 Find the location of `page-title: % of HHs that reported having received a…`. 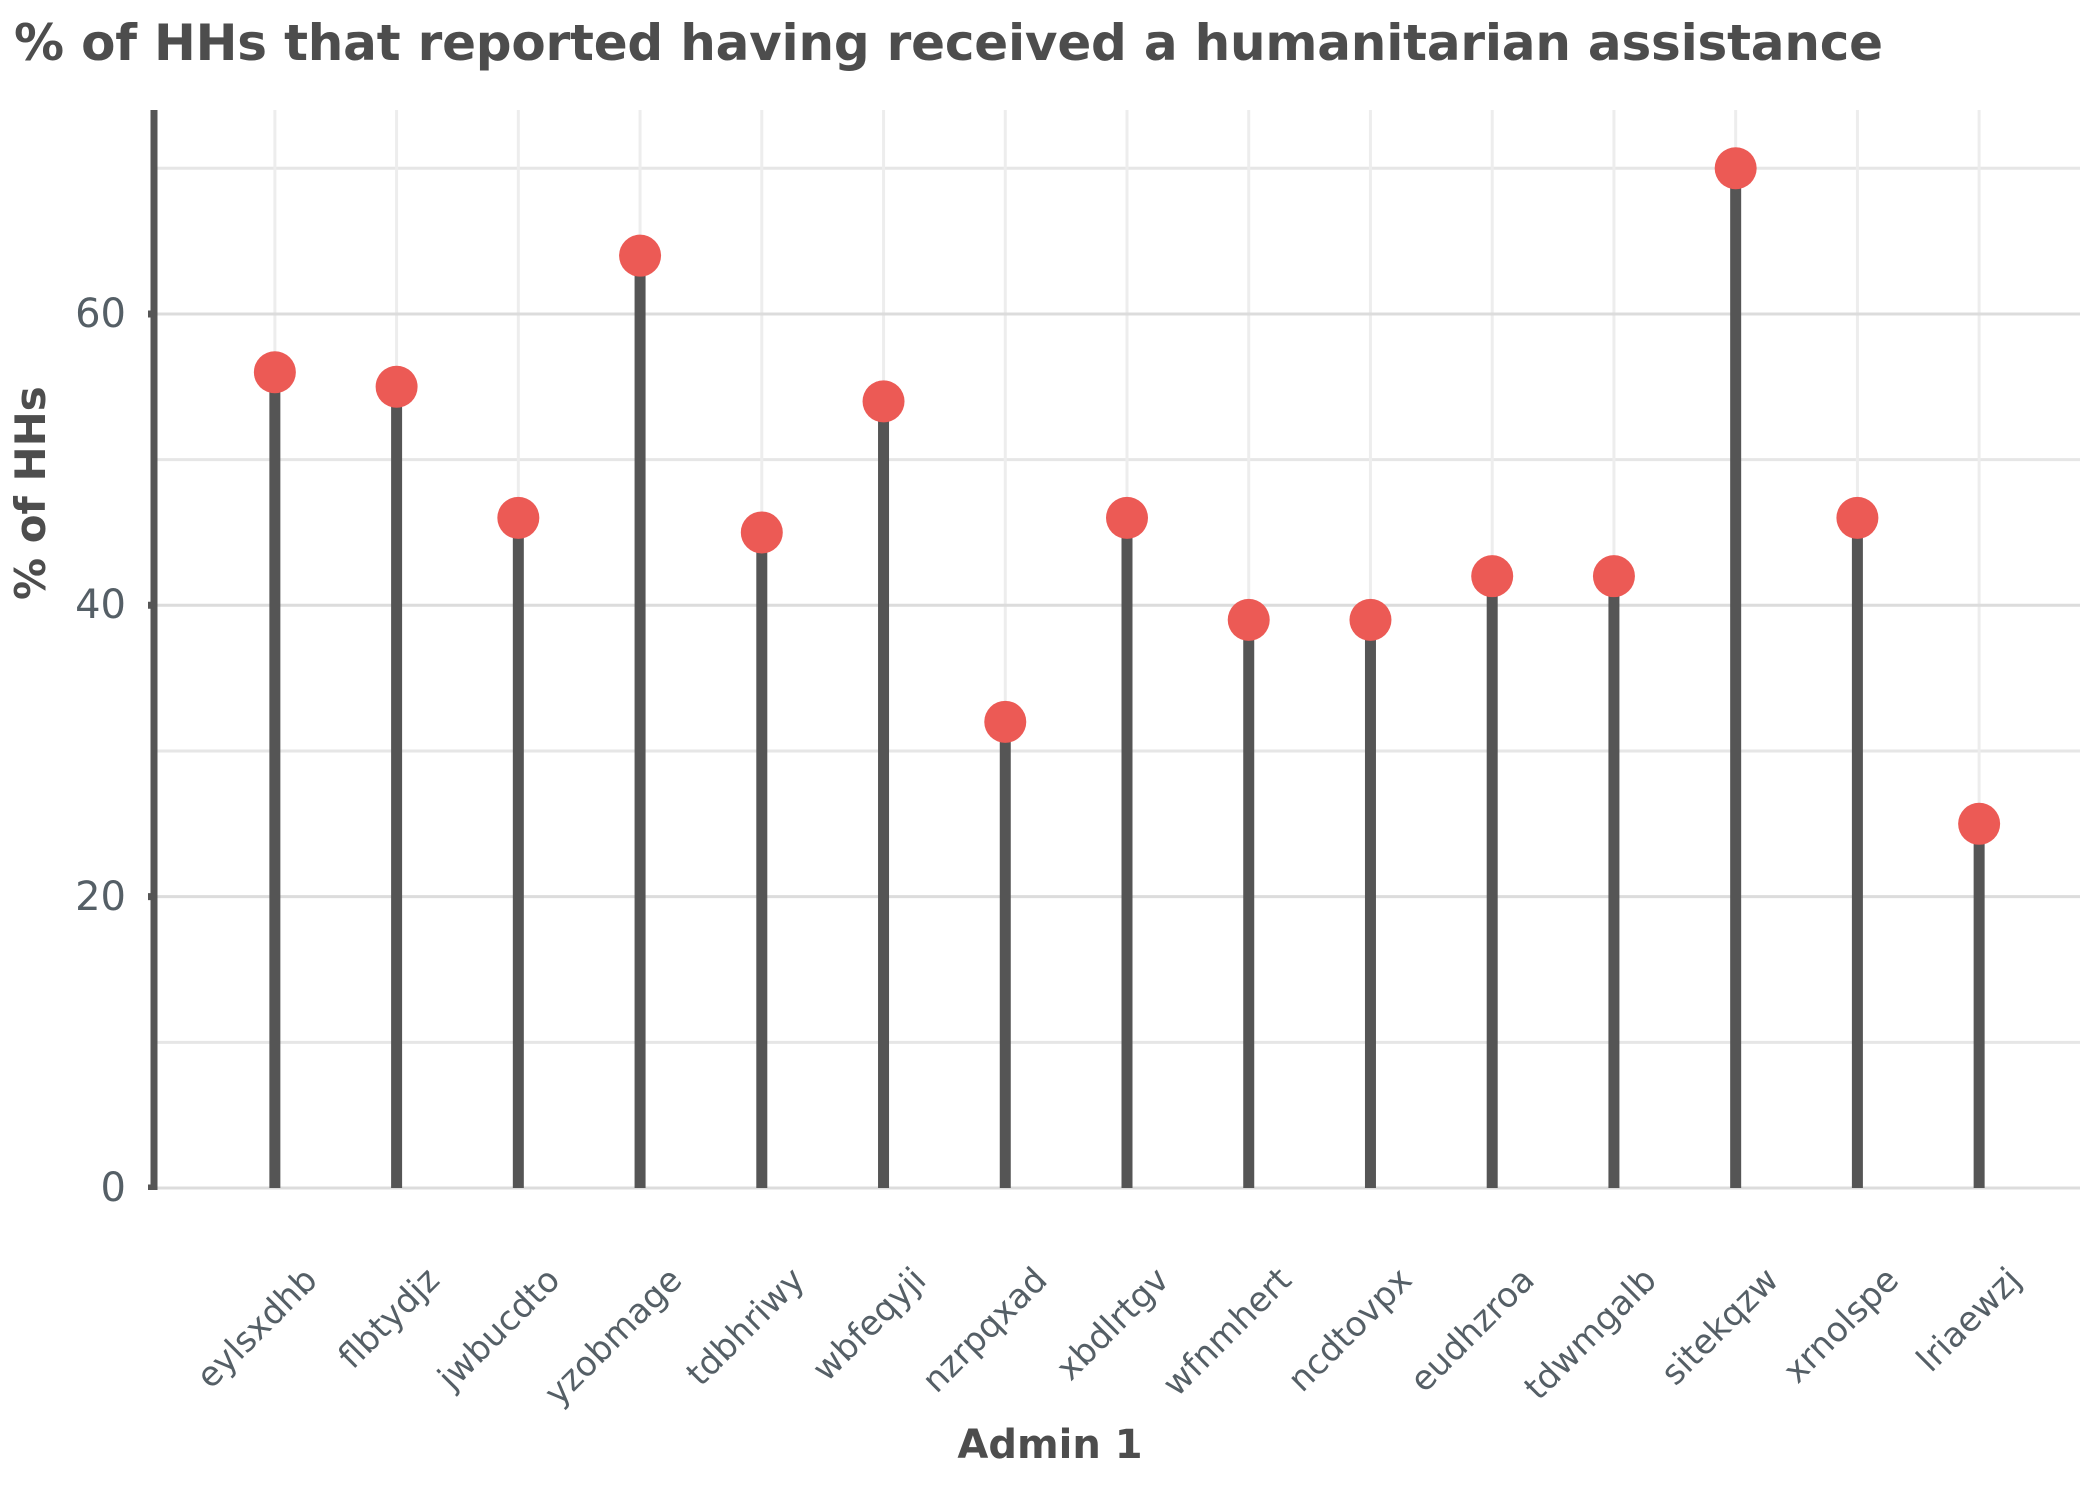

page-title: % of HHs that reported having received a… is located at coordinates (948, 43).